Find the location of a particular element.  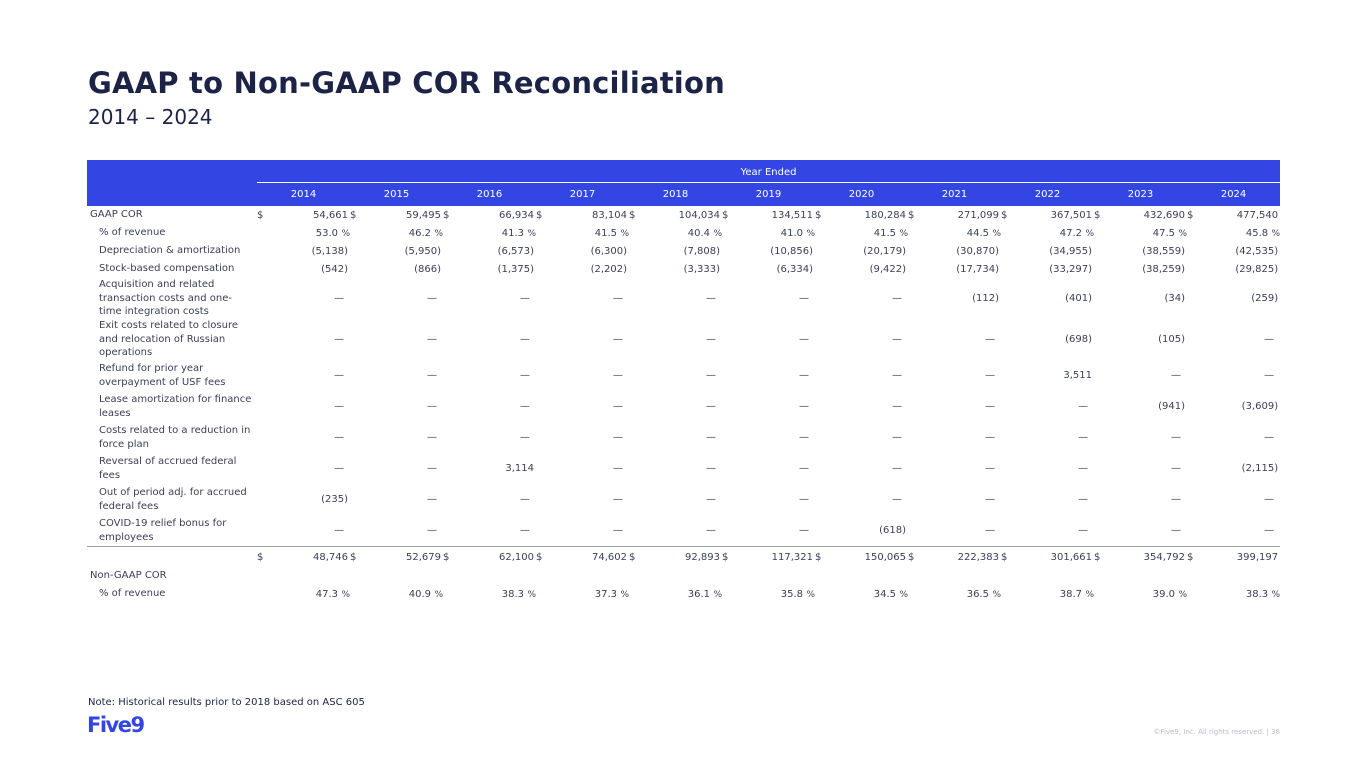

value-cell: (6,300) is located at coordinates (608, 251).